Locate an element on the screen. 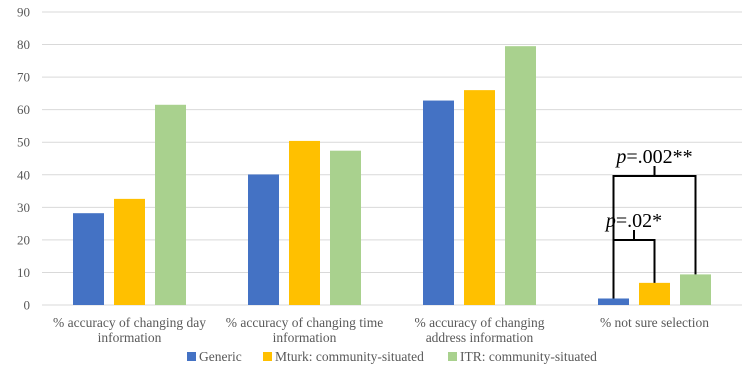 This screenshot has height=371, width=751. category-label: % accuracy of changing time is located at coordinates (304, 322).